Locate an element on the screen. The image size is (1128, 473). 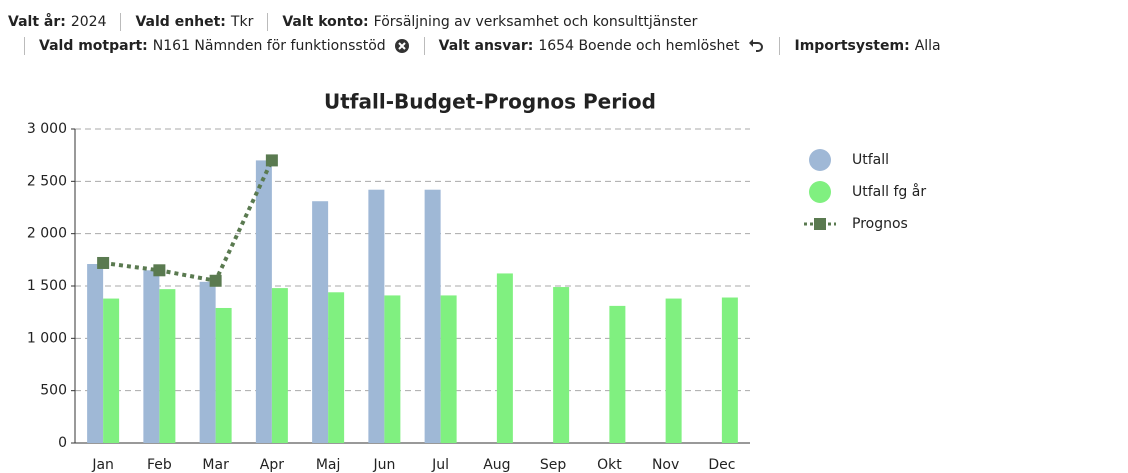
filter-value: 2024 is located at coordinates (88, 22).